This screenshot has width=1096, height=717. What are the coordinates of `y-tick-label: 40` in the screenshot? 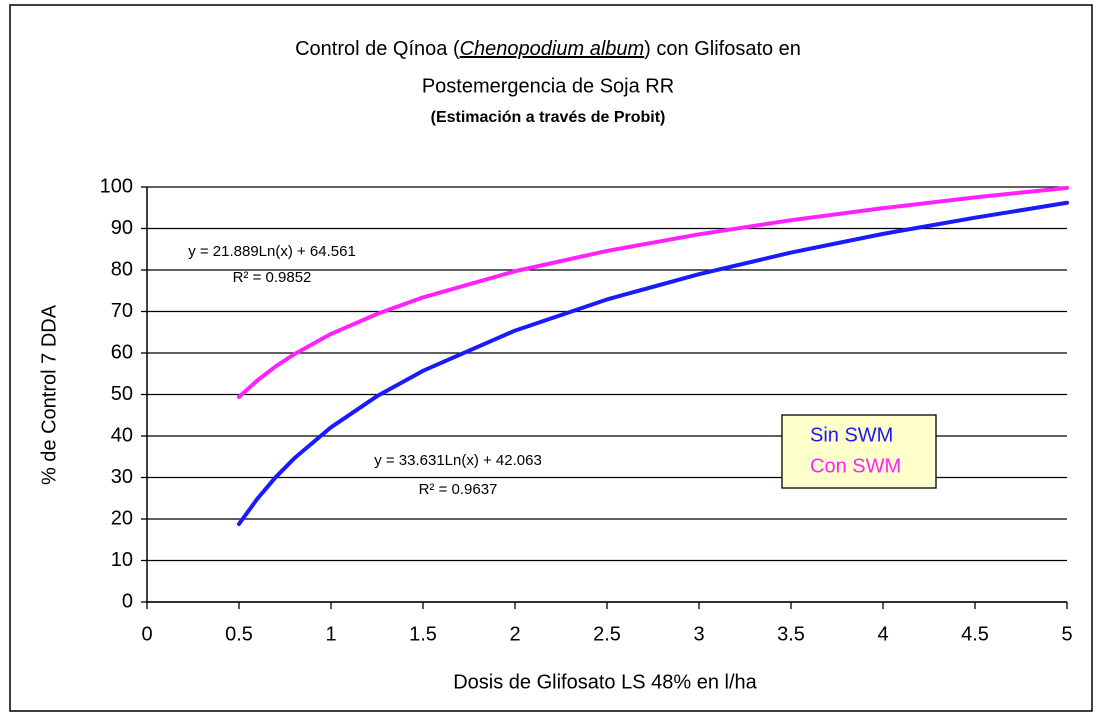 It's located at (122, 435).